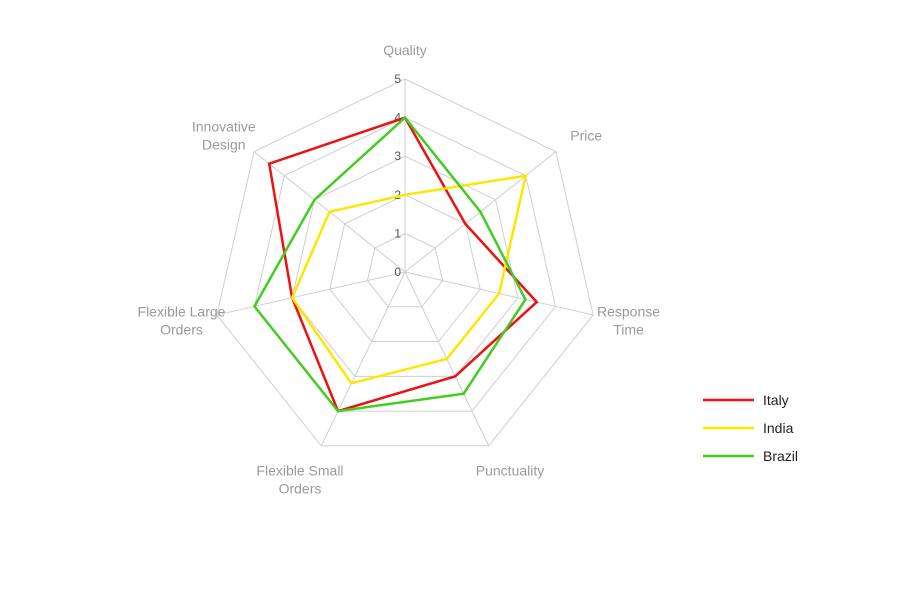 Image resolution: width=909 pixels, height=595 pixels. Describe the element at coordinates (397, 118) in the screenshot. I see `tick-label: 4` at that location.